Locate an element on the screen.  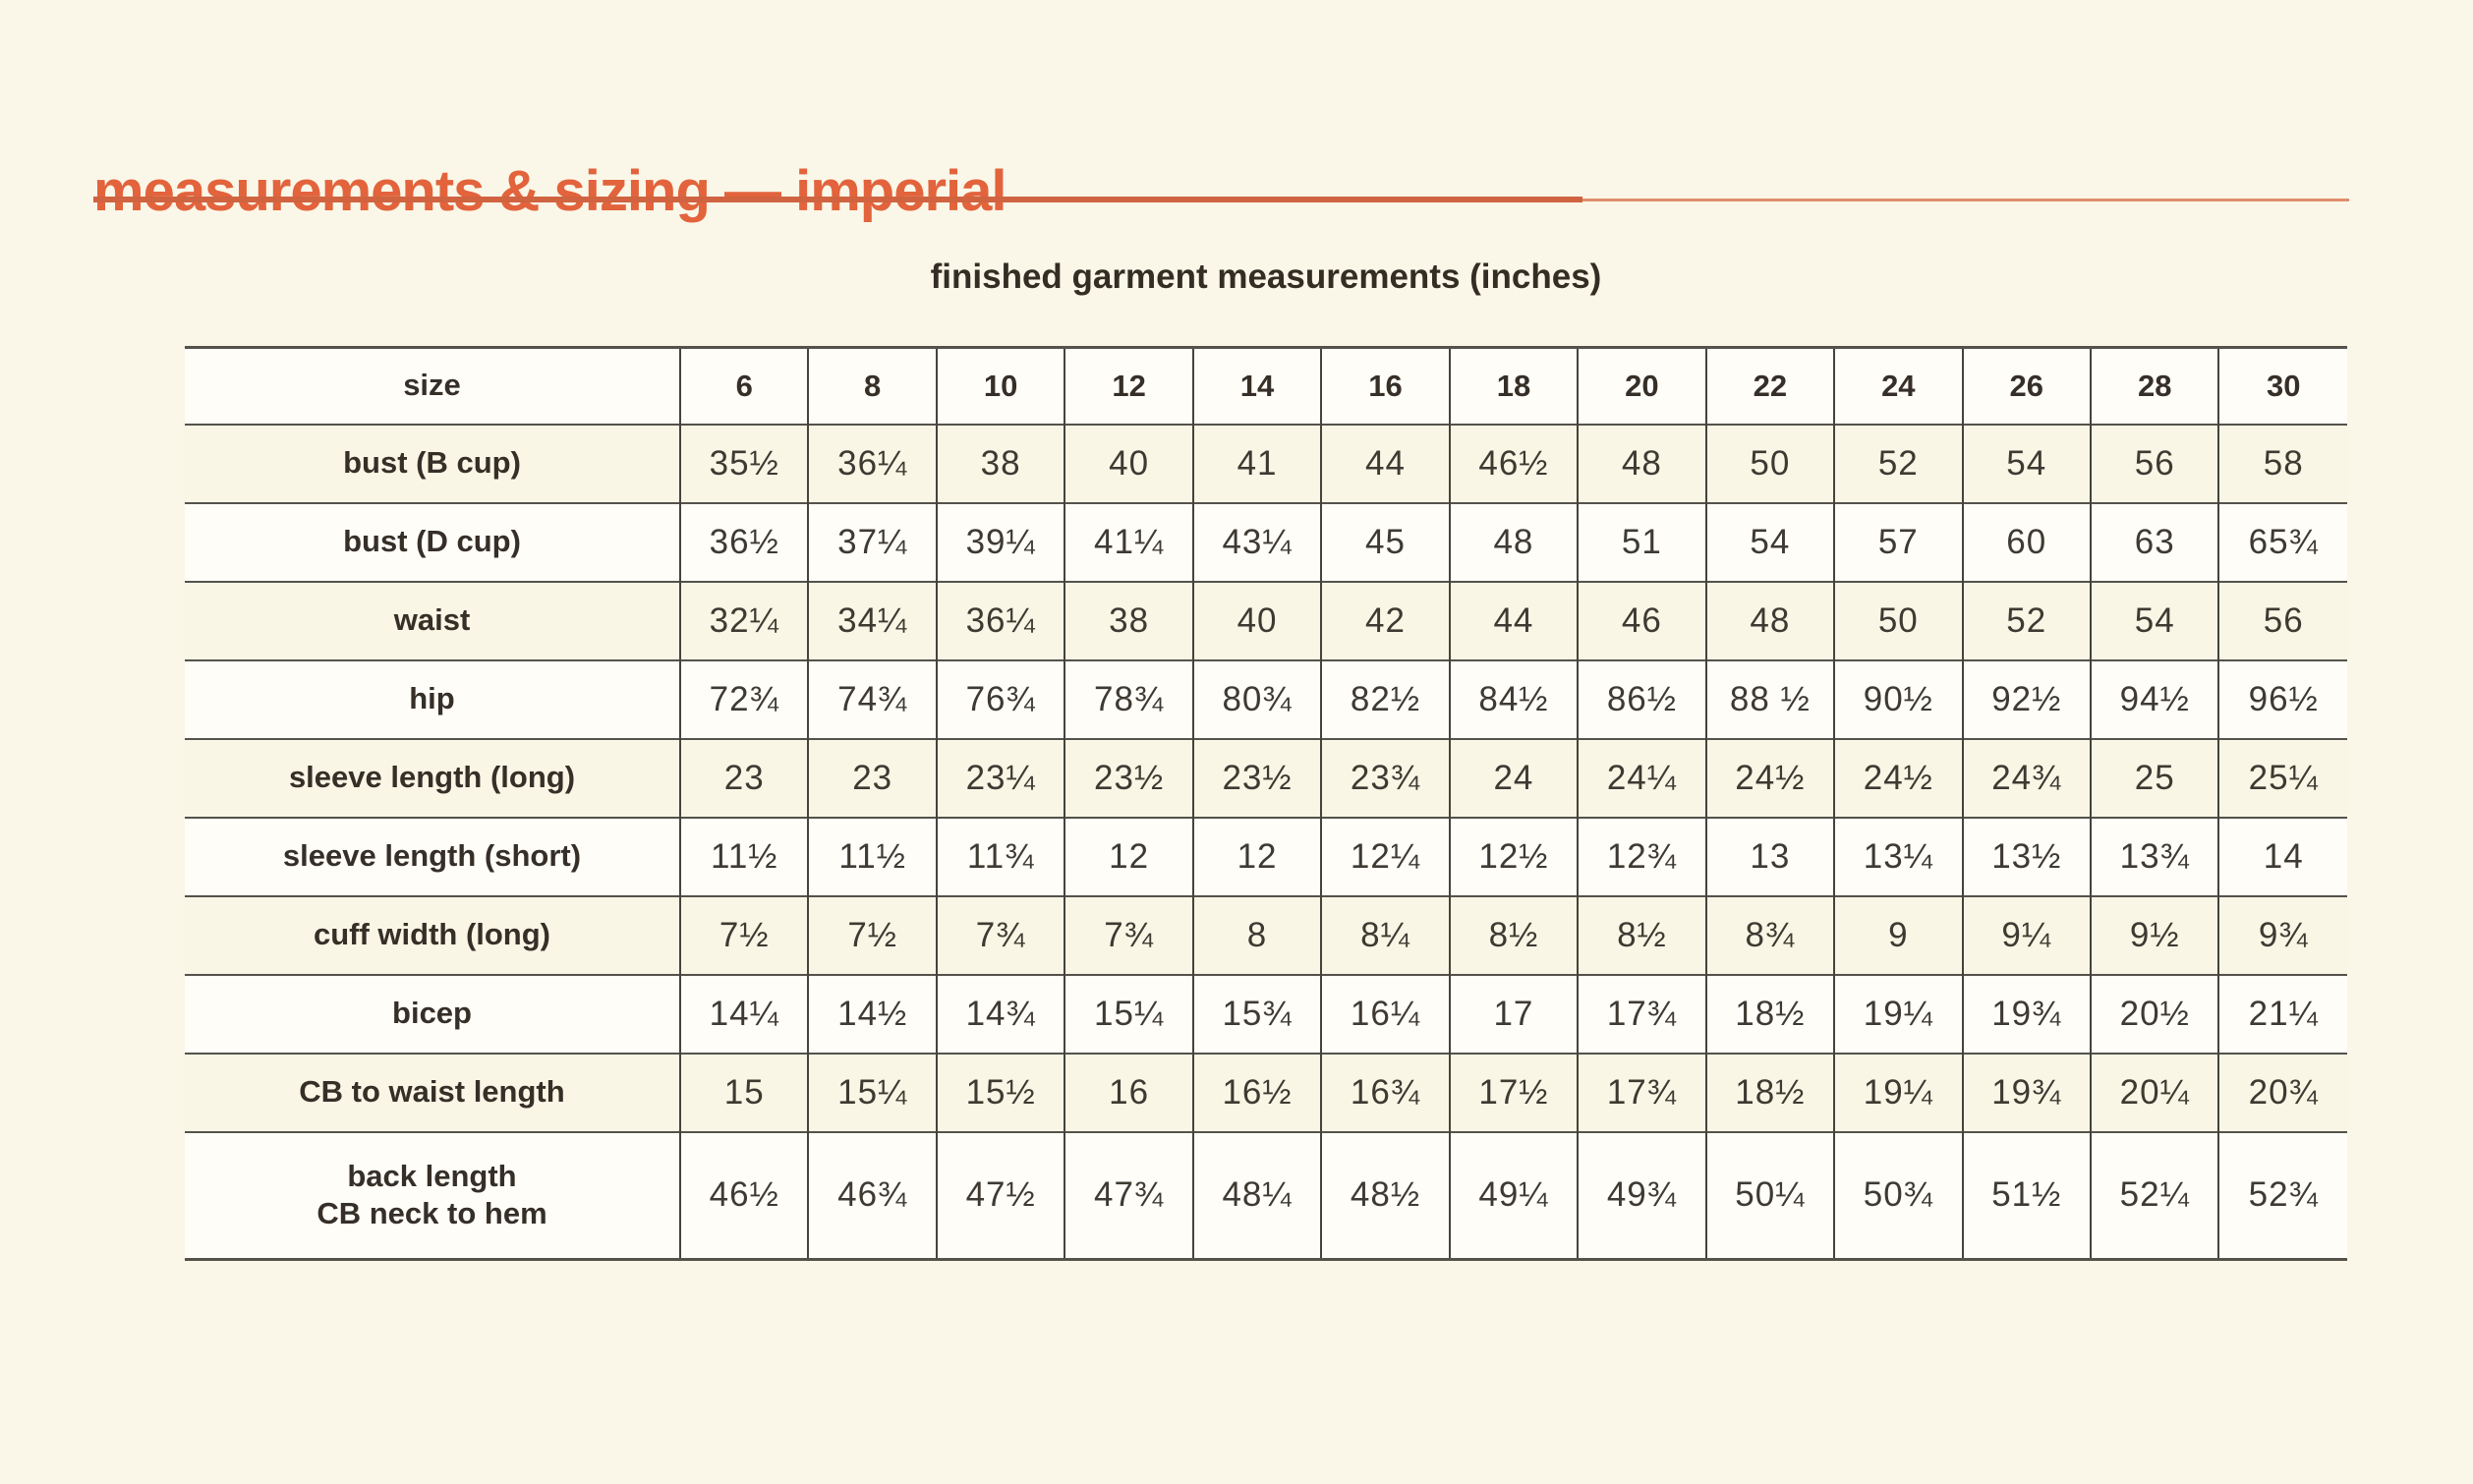
value-cell: 47½ is located at coordinates (1000, 1195).